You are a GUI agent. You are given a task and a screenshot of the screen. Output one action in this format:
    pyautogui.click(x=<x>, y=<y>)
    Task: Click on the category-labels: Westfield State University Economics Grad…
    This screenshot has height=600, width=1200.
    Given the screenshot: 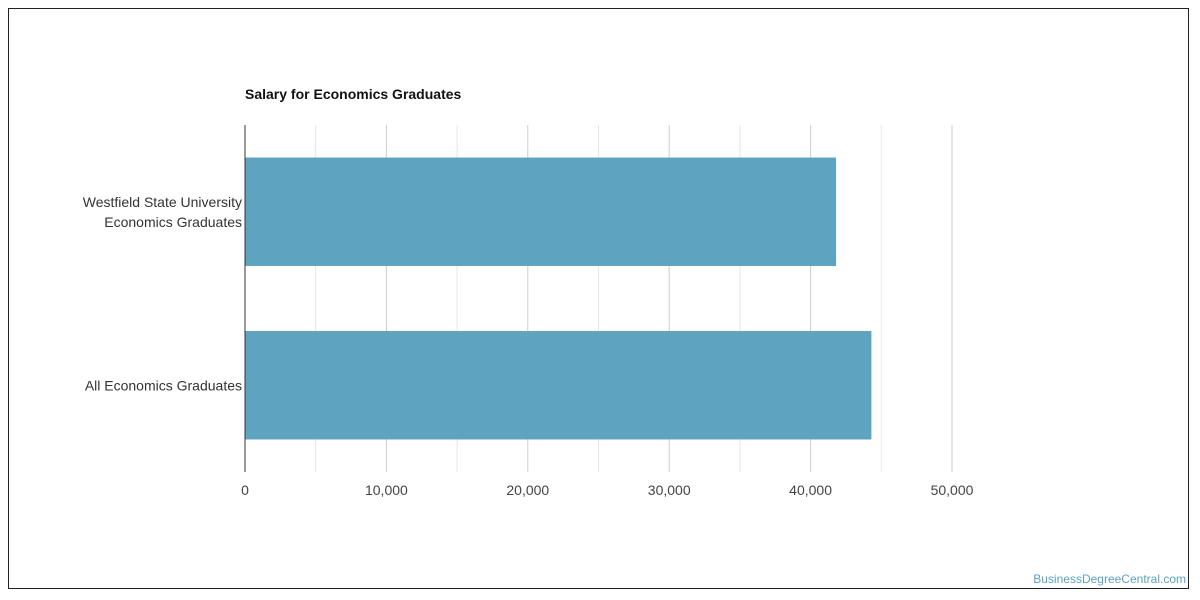 What is the action you would take?
    pyautogui.click(x=162, y=294)
    